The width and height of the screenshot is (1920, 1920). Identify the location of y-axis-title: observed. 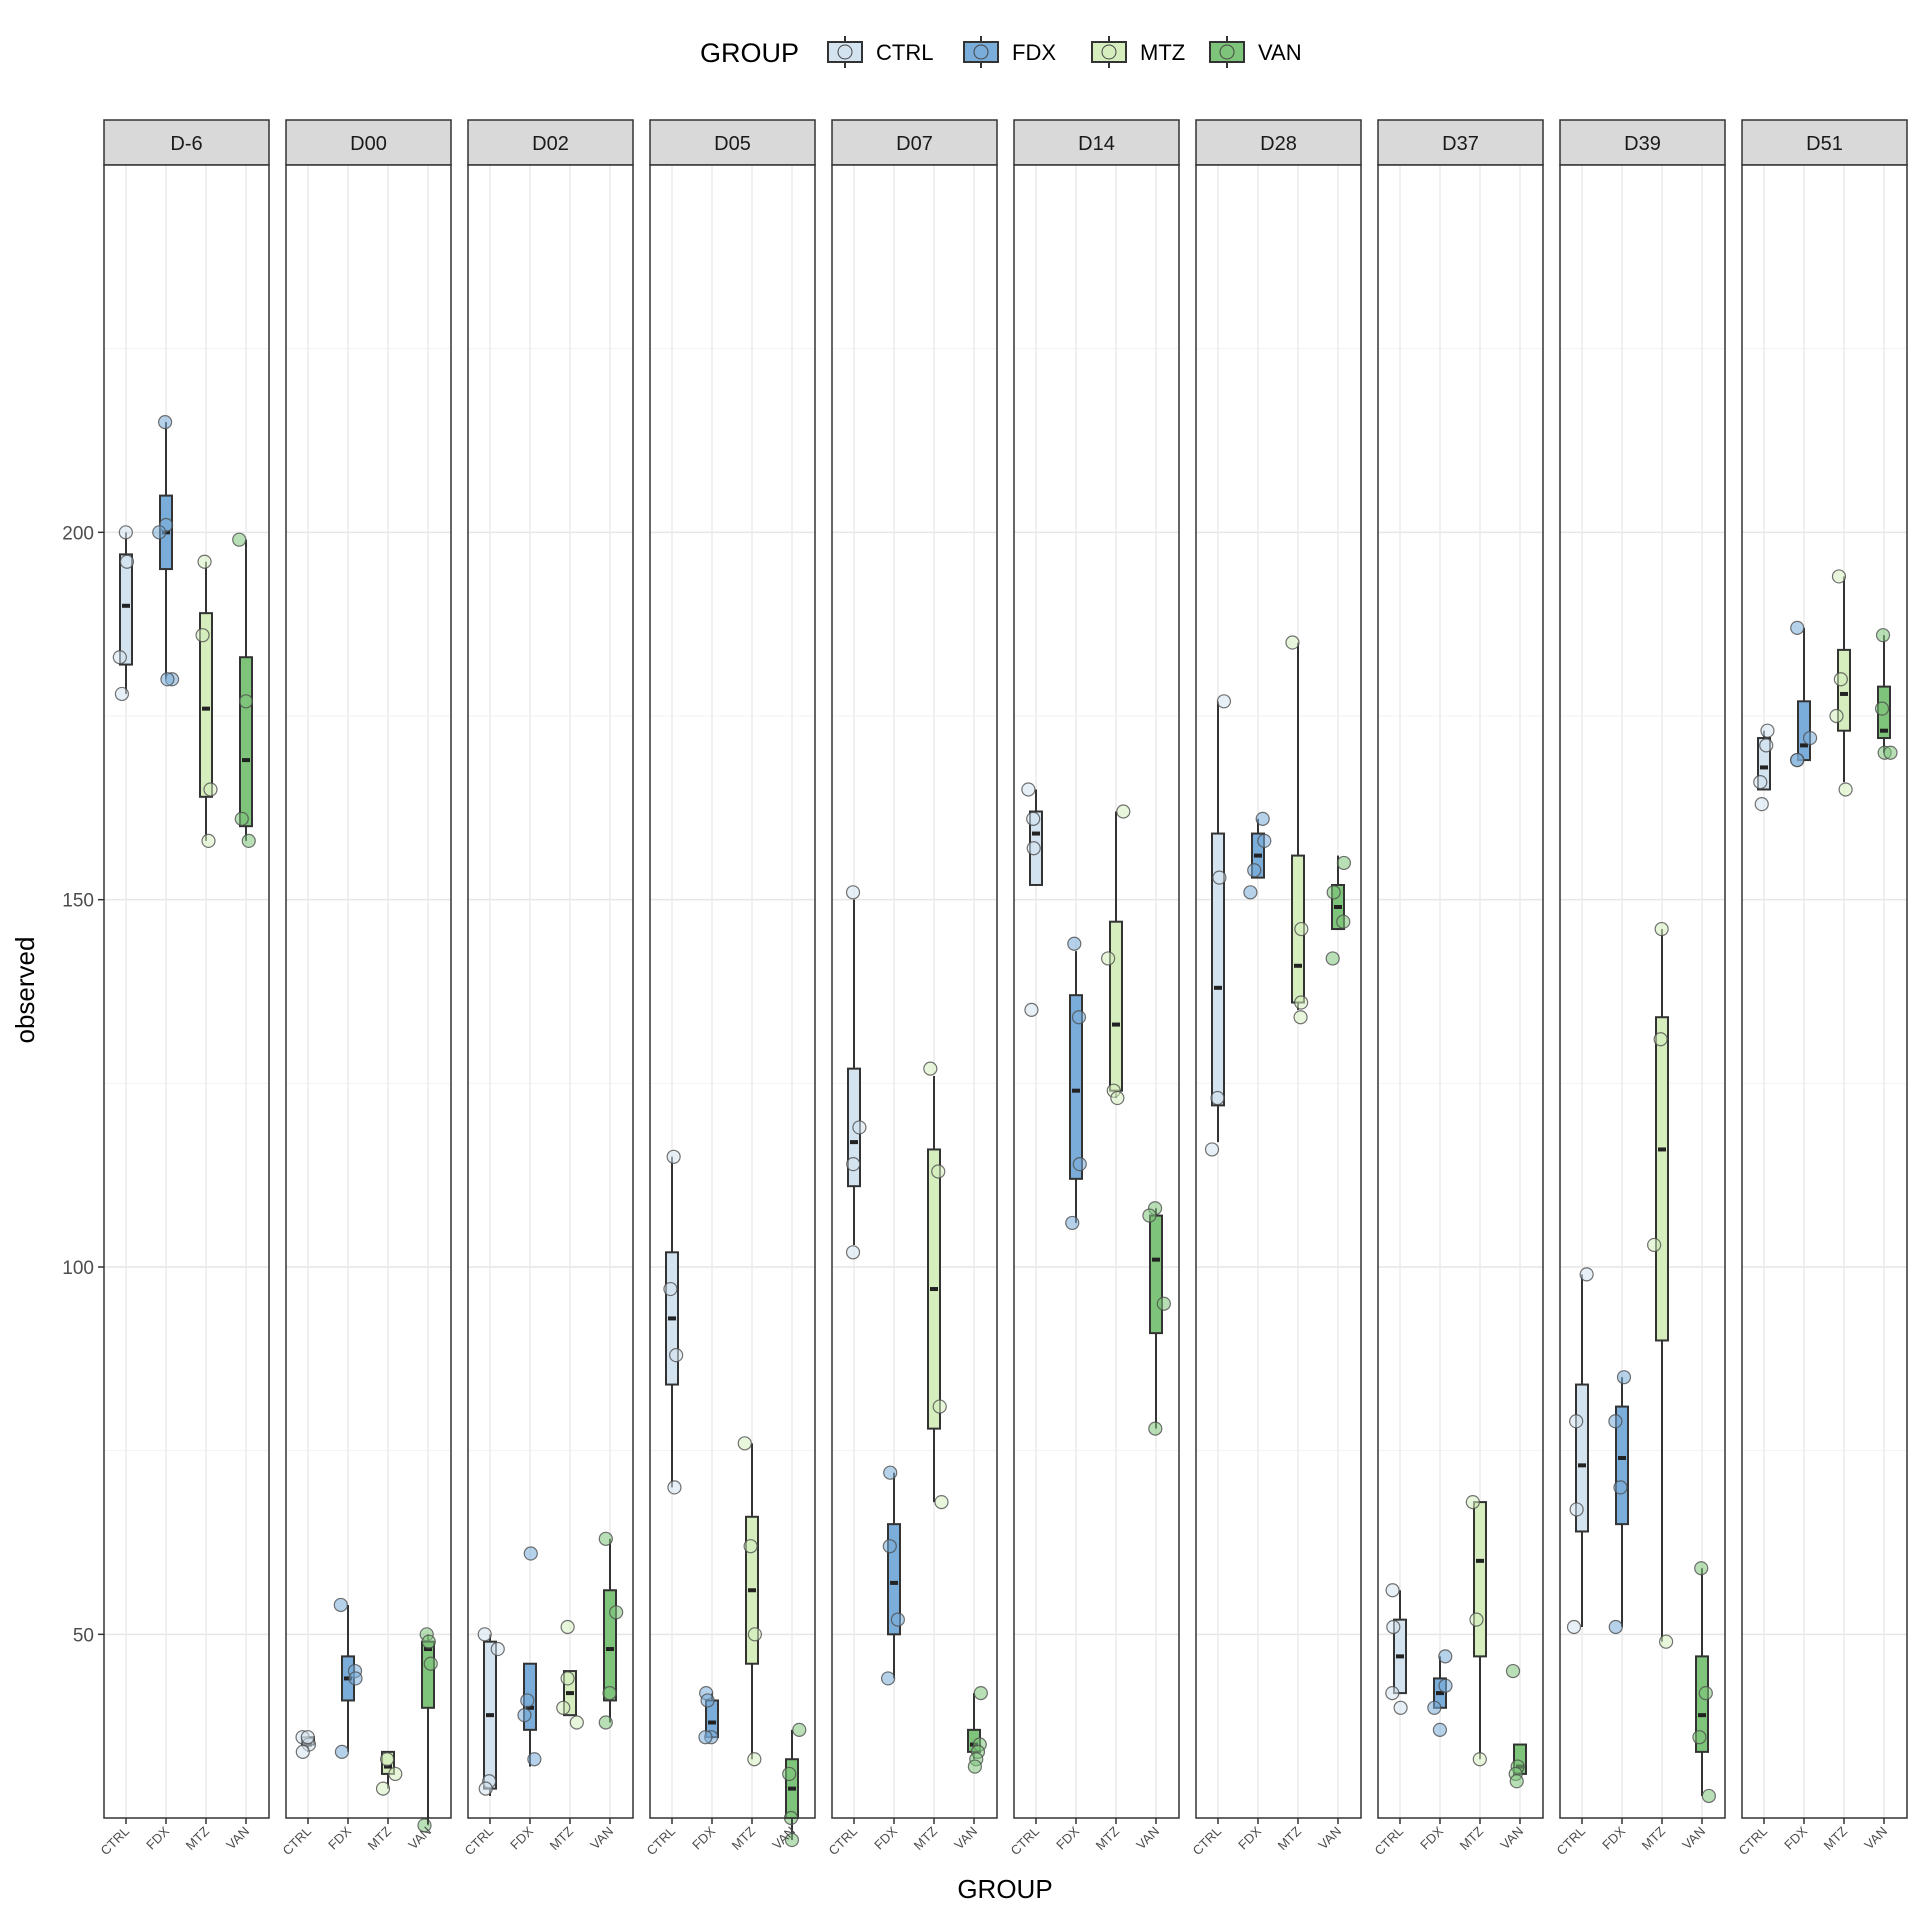
(25, 990).